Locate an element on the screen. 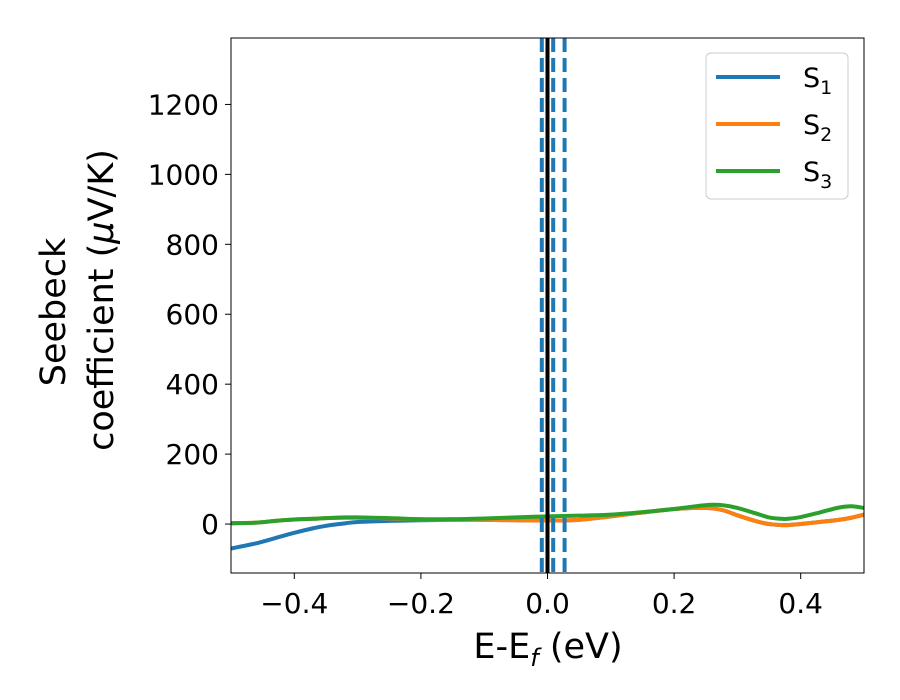 This screenshot has width=900, height=700. y-tick-label: 600 is located at coordinates (192, 314).